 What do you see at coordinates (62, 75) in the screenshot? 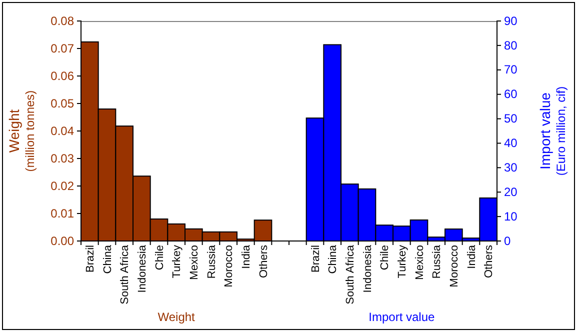
I see `y-tick-label: 0.06` at bounding box center [62, 75].